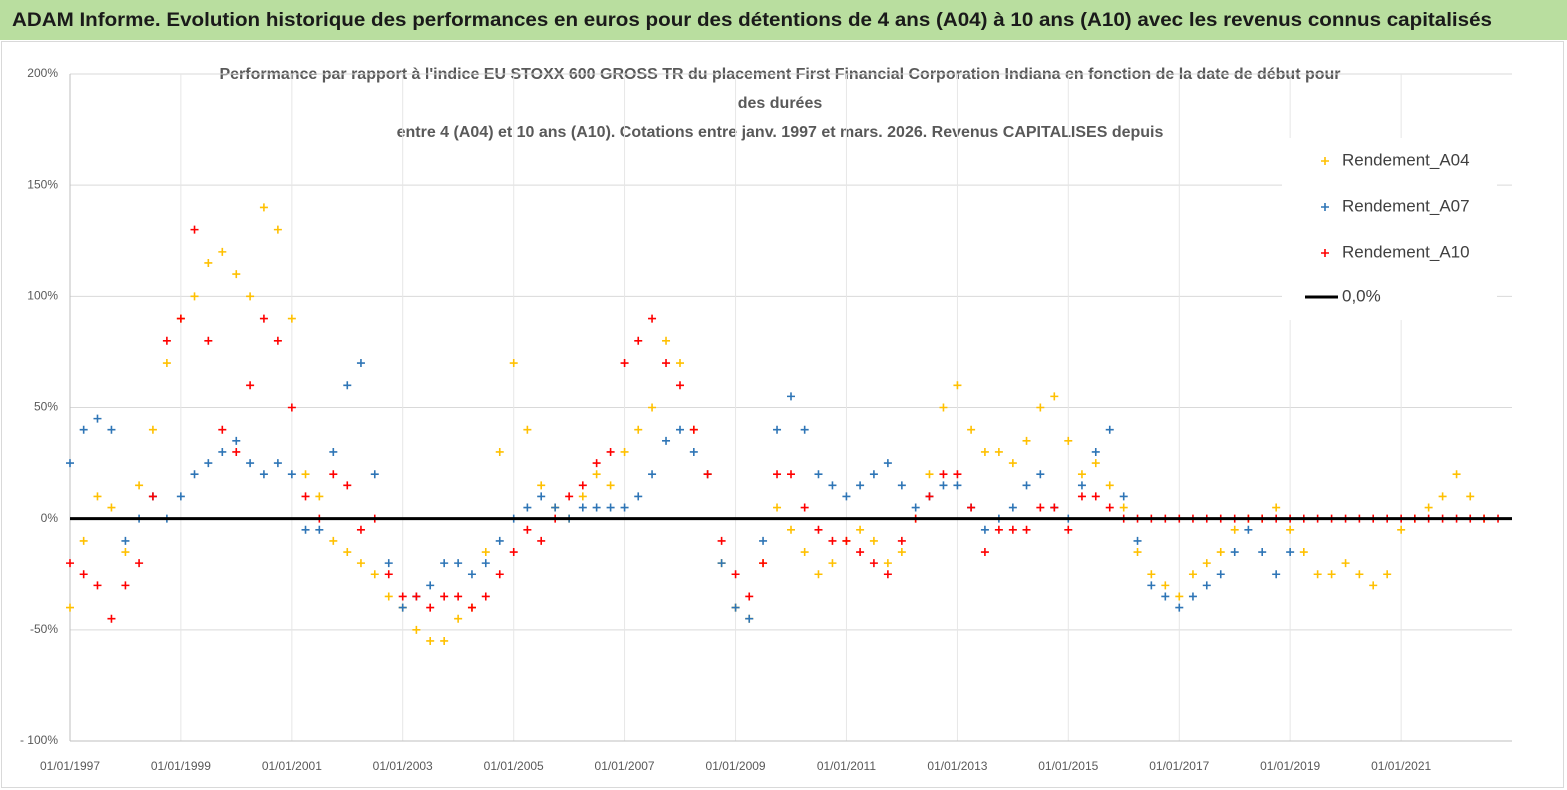 The width and height of the screenshot is (1567, 790). Describe the element at coordinates (50, 518) in the screenshot. I see `y-tick-label: 0%` at that location.